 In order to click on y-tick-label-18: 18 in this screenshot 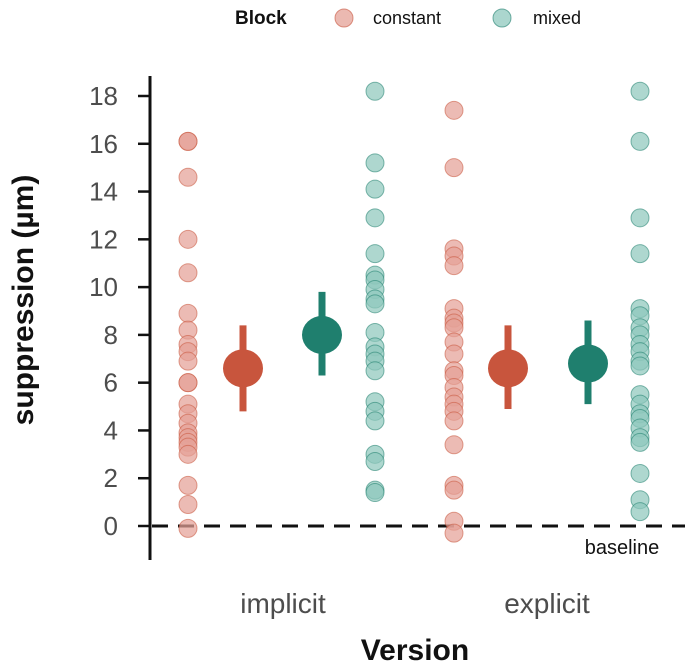, I will do `click(103, 96)`.